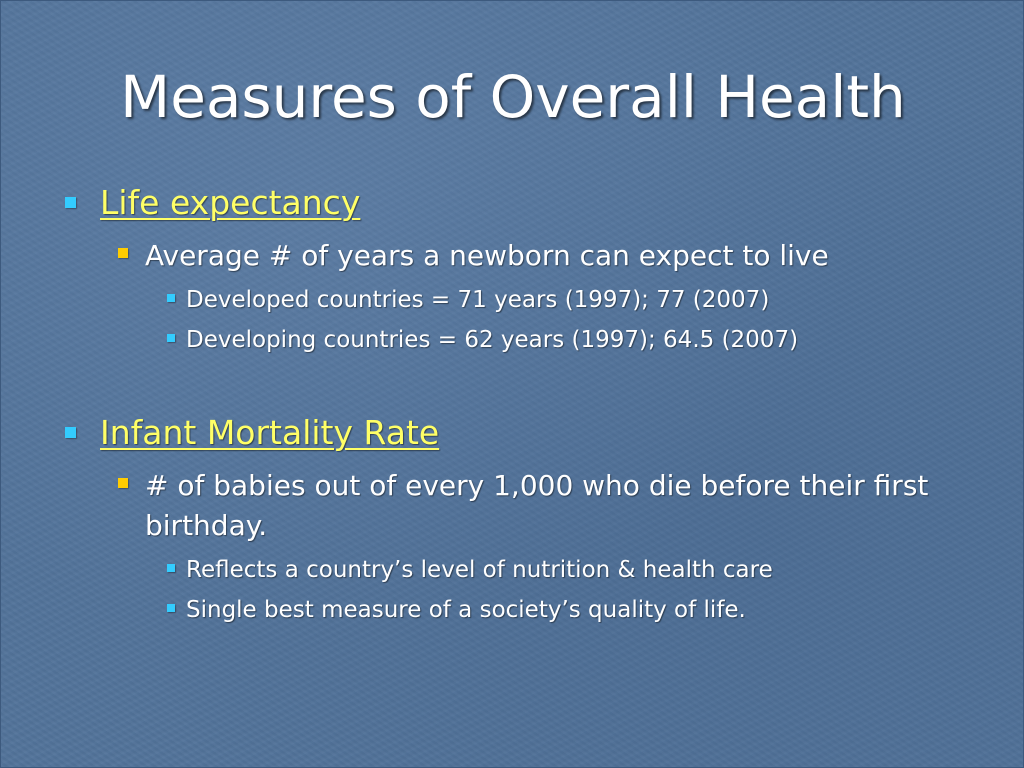 The image size is (1024, 768). I want to click on bullet-infant-mortality-rate: Infant Mortality Rate, so click(252, 433).